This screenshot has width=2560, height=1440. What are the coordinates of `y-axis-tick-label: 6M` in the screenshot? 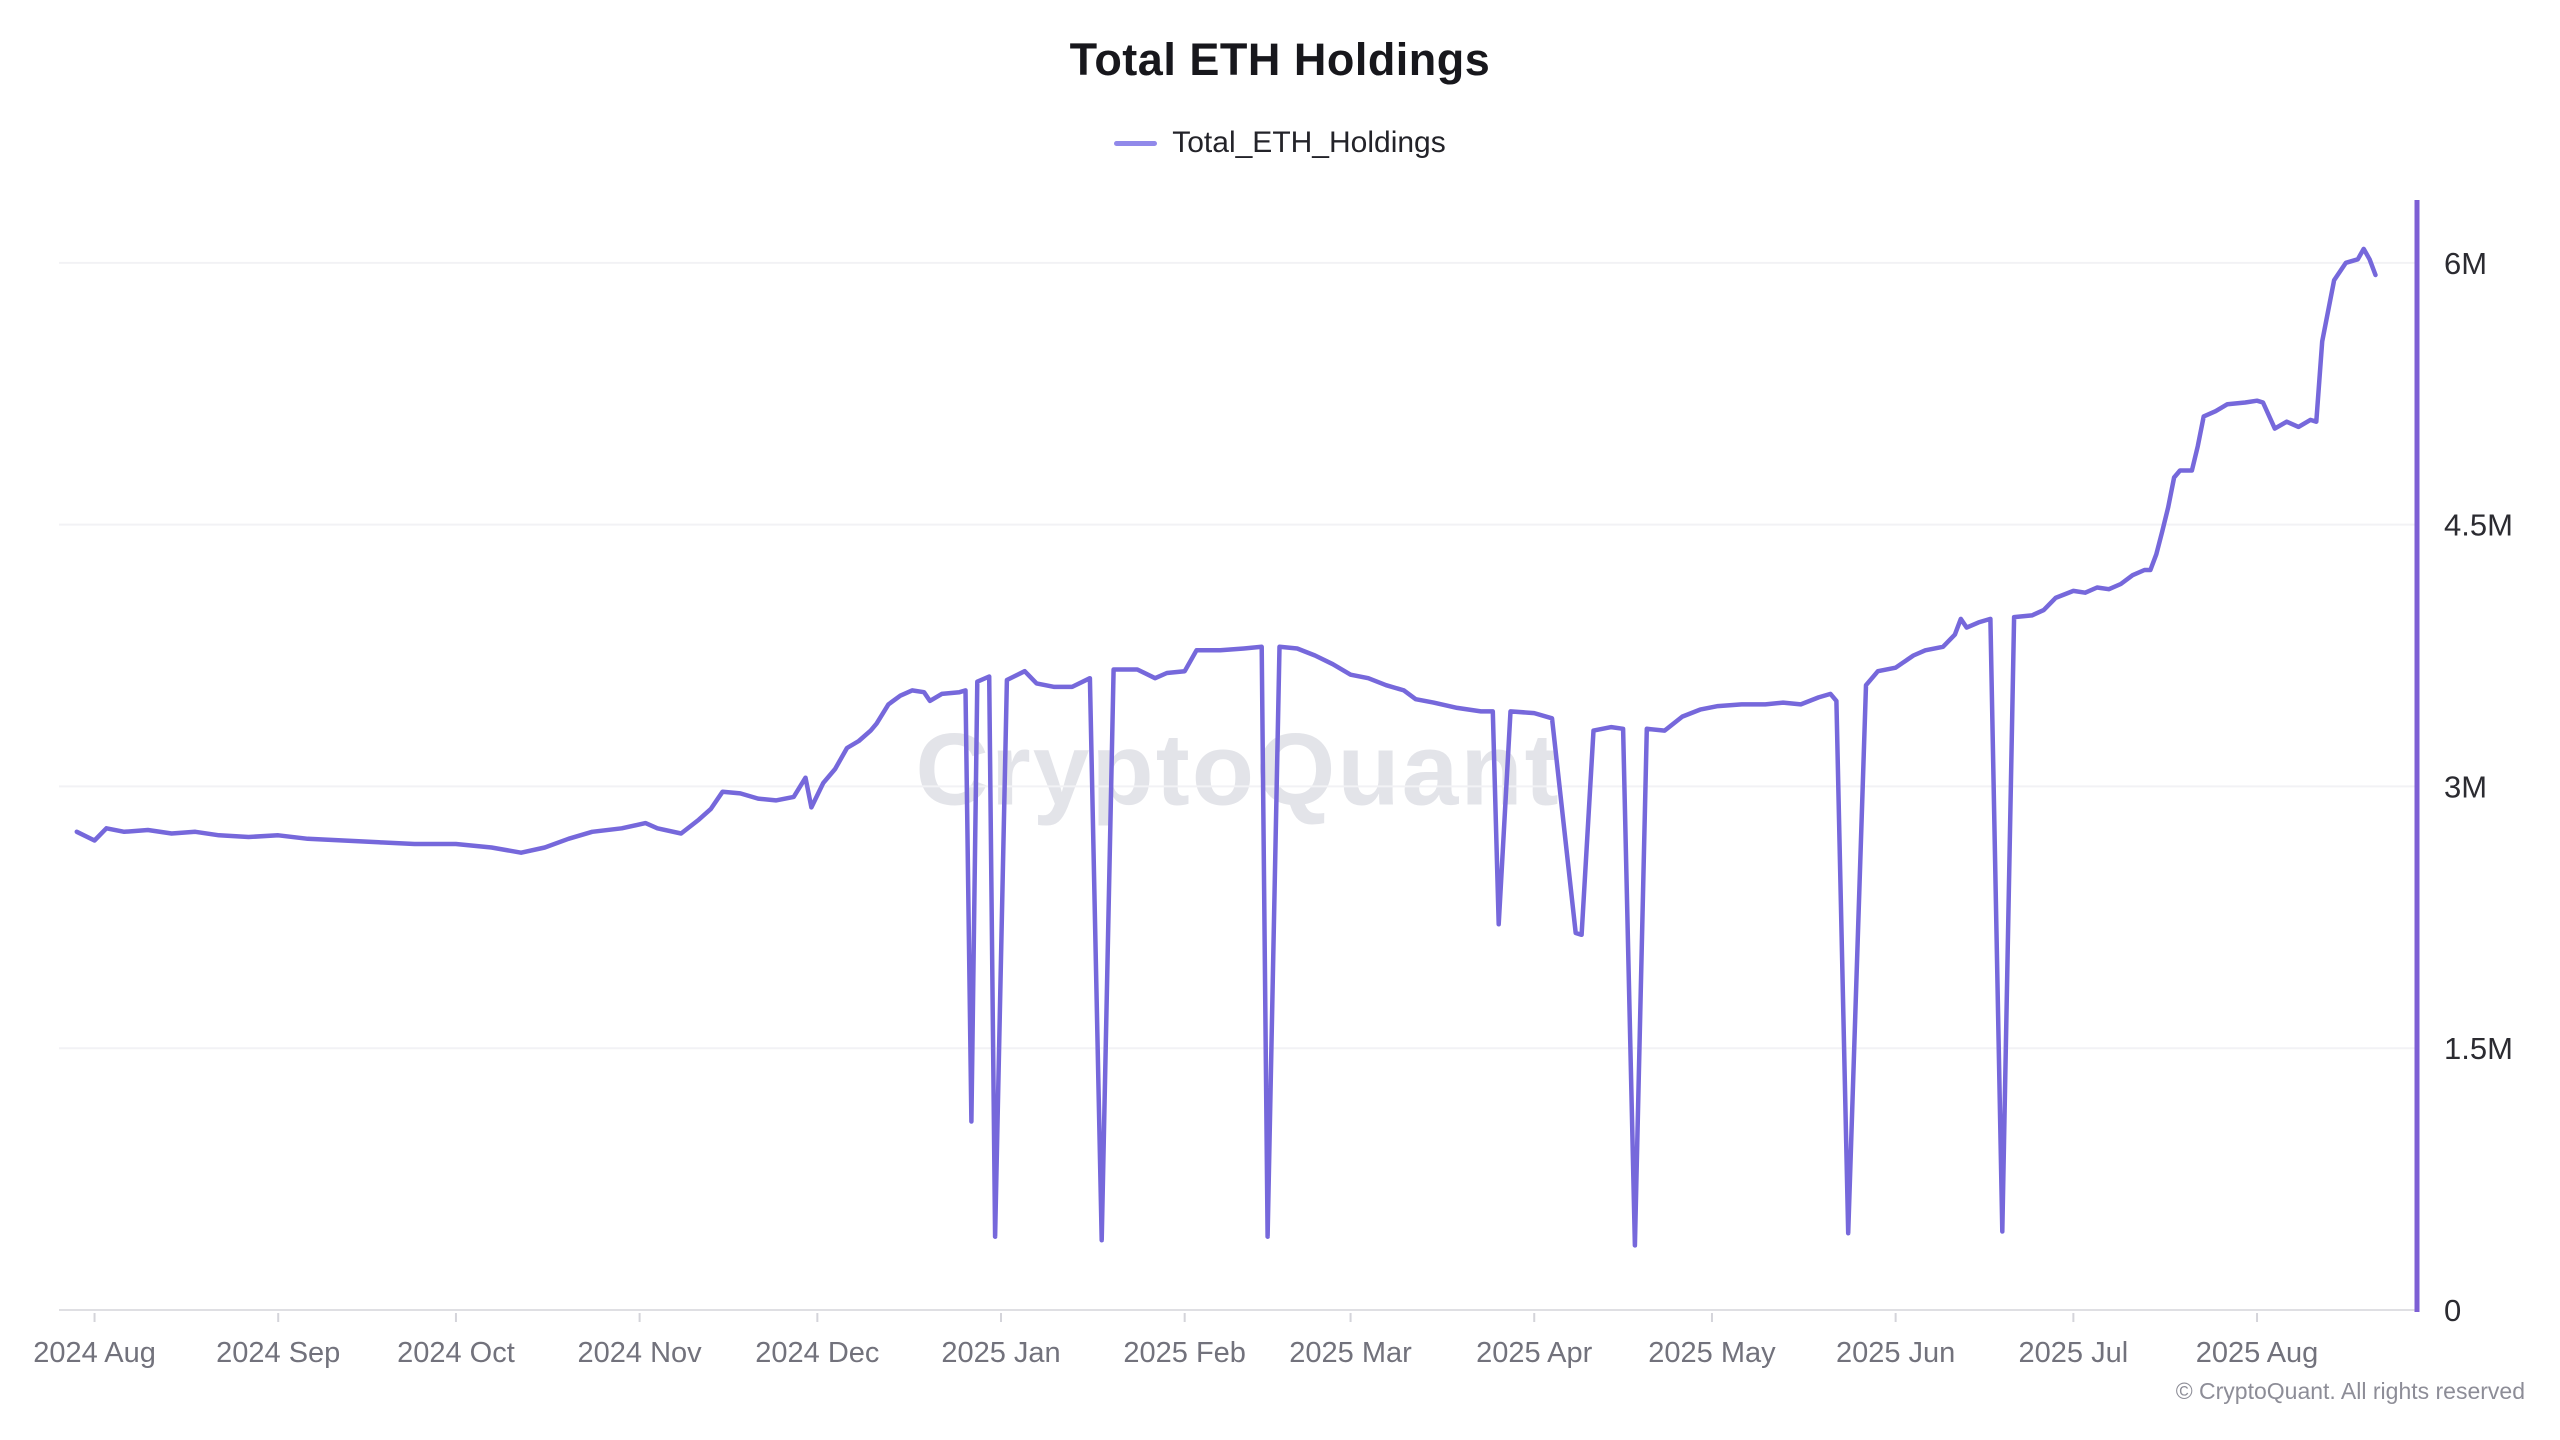 It's located at (2465, 263).